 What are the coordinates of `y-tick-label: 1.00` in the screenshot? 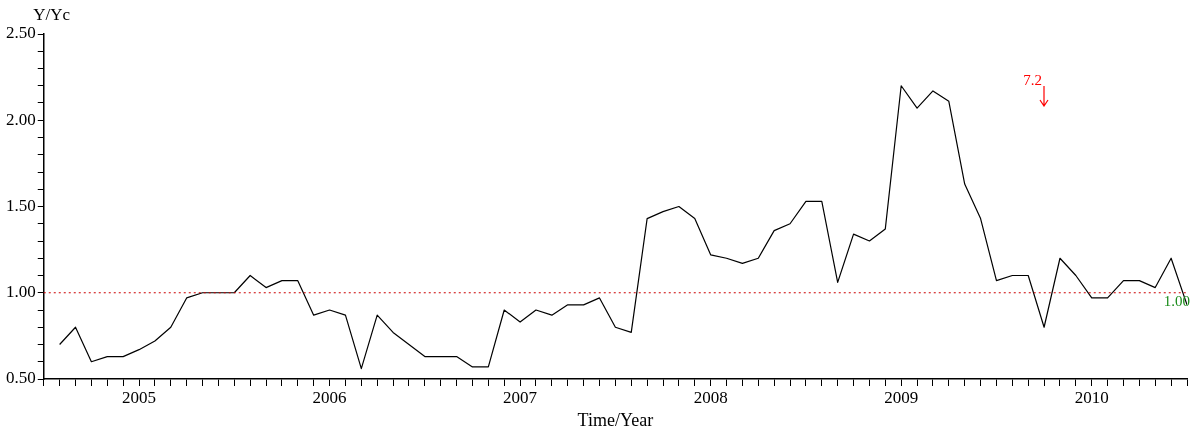 It's located at (21, 292).